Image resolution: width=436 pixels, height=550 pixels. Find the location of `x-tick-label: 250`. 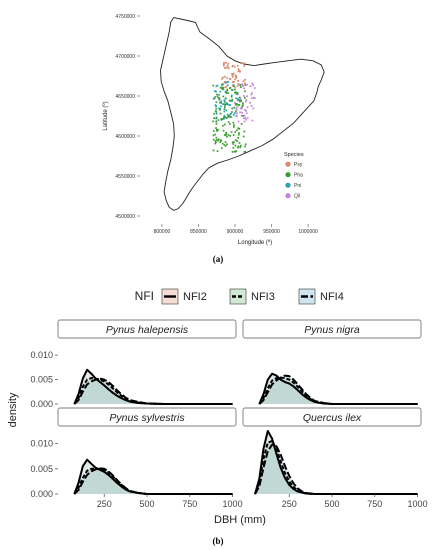

x-tick-label: 250 is located at coordinates (289, 504).